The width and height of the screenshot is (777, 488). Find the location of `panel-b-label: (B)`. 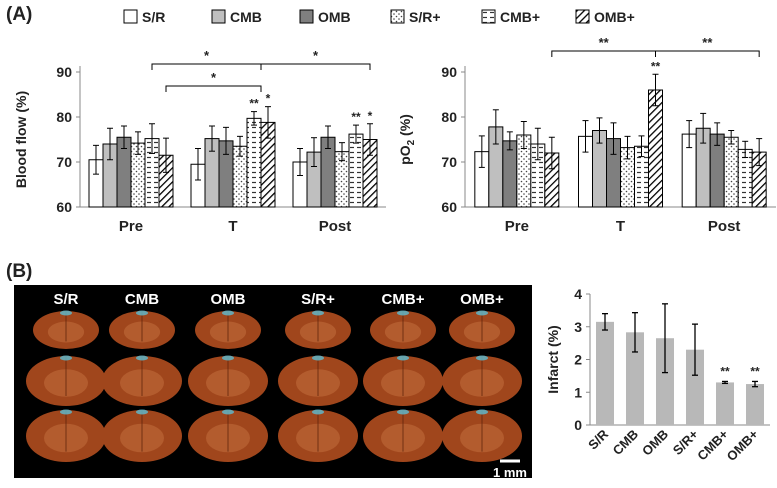

panel-b-label: (B) is located at coordinates (19, 271).